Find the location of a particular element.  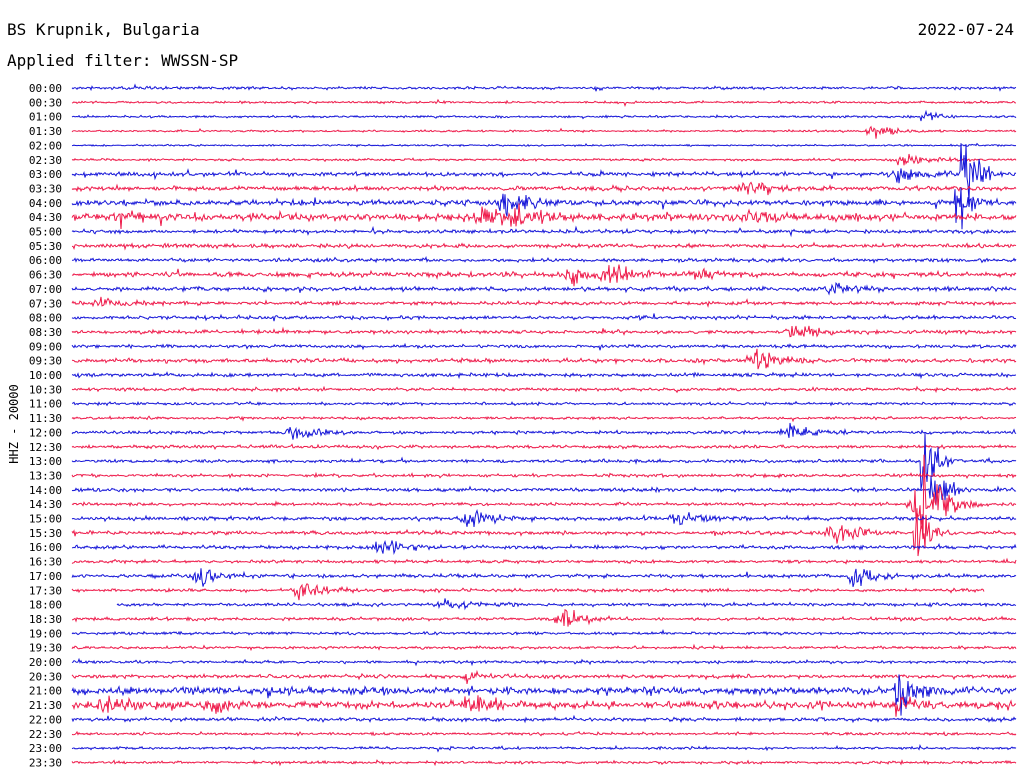

time-label: 15:30 is located at coordinates (45, 533).